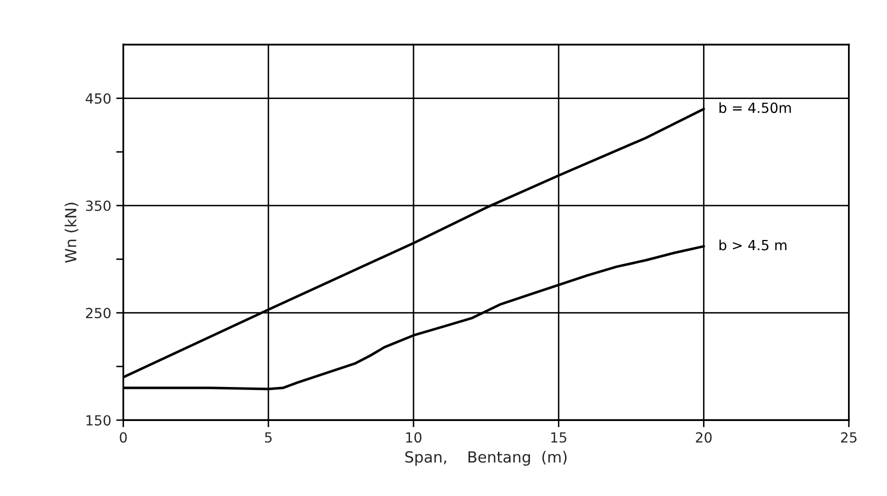  Describe the element at coordinates (753, 245) in the screenshot. I see `series-label: b > 4.5 m` at that location.